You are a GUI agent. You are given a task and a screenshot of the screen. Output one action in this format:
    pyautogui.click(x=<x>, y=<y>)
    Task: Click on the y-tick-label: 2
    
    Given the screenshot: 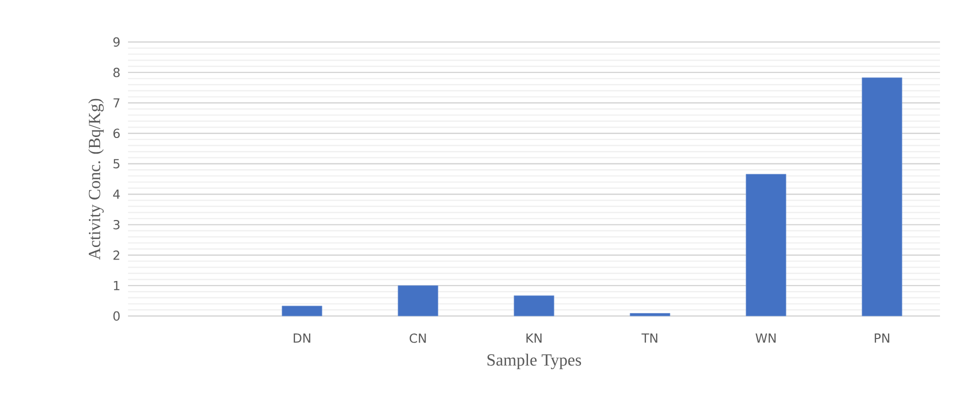 What is the action you would take?
    pyautogui.click(x=116, y=255)
    